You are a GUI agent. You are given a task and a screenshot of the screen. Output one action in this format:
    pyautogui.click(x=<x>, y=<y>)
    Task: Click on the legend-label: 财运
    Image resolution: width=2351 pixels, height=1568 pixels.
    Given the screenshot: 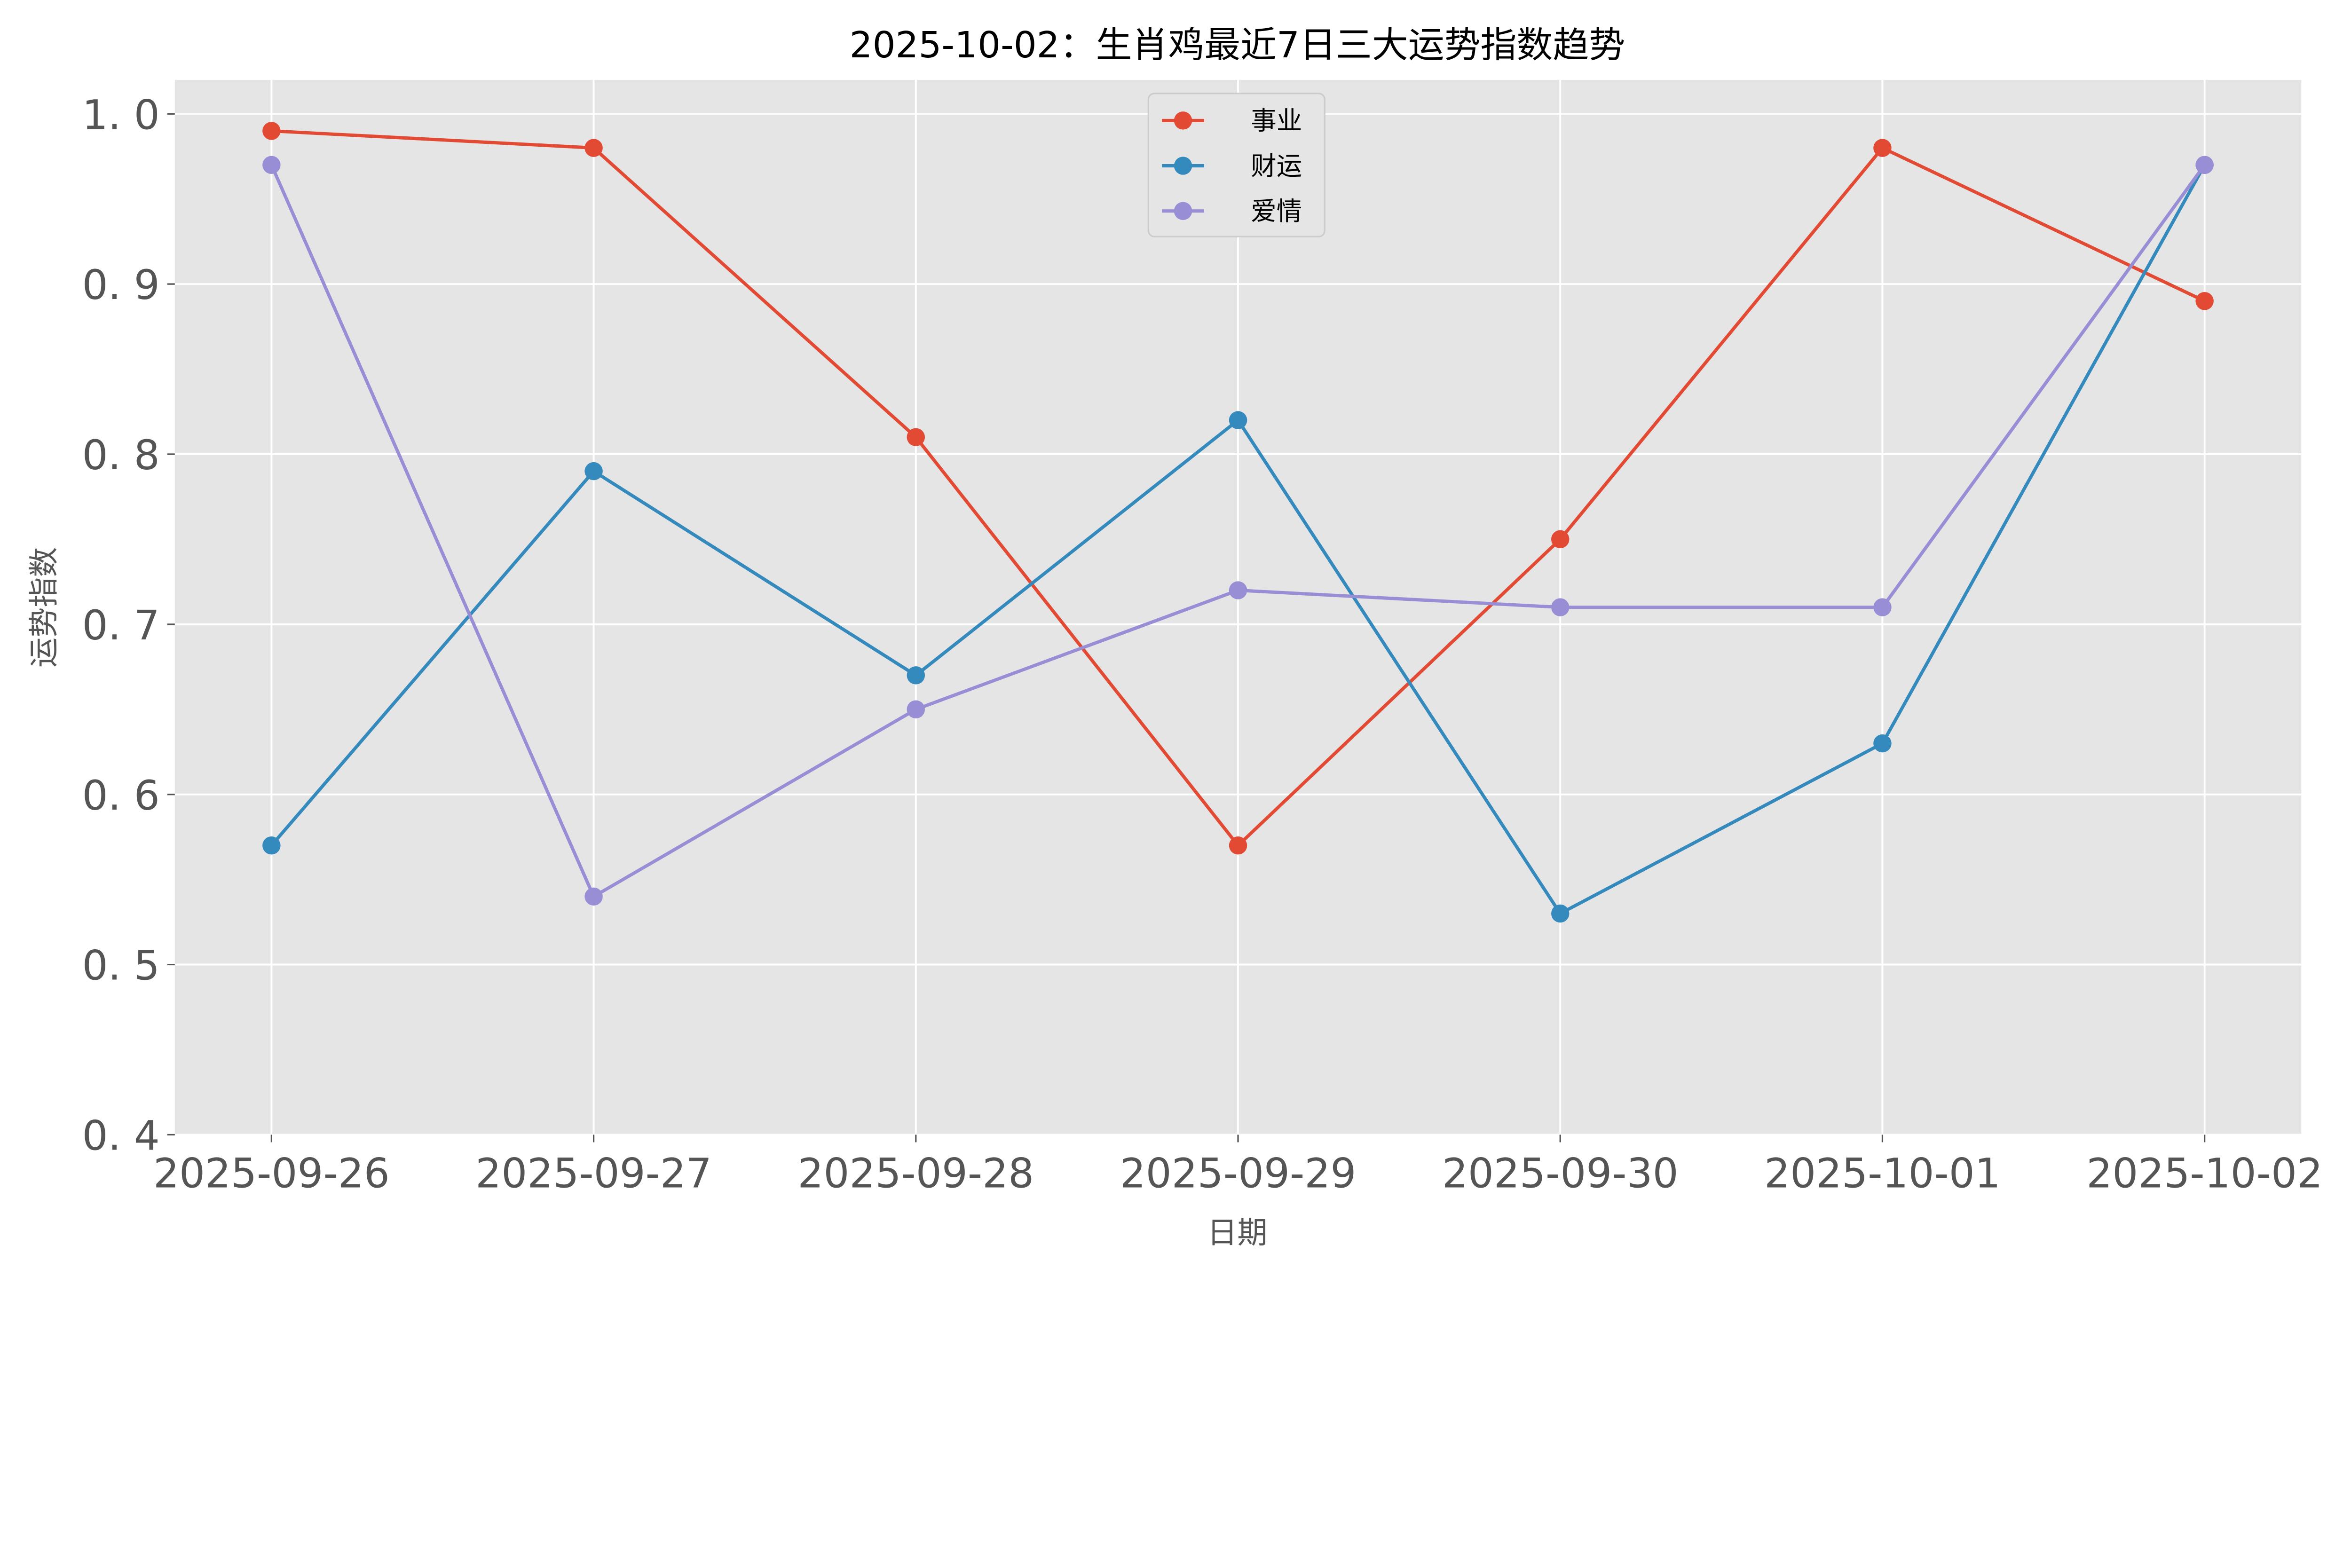 What is the action you would take?
    pyautogui.click(x=1276, y=166)
    